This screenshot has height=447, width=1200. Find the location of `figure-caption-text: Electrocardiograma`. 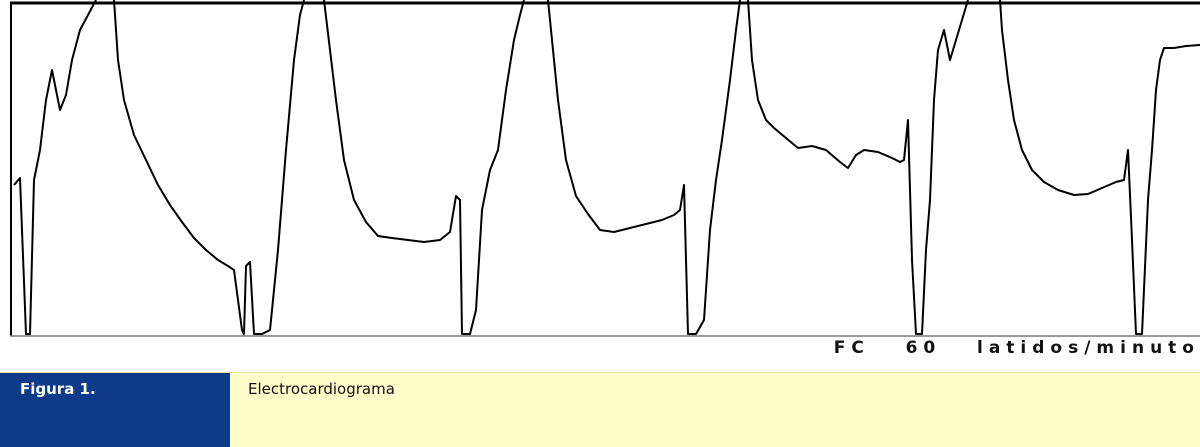

figure-caption-text: Electrocardiograma is located at coordinates (321, 389).